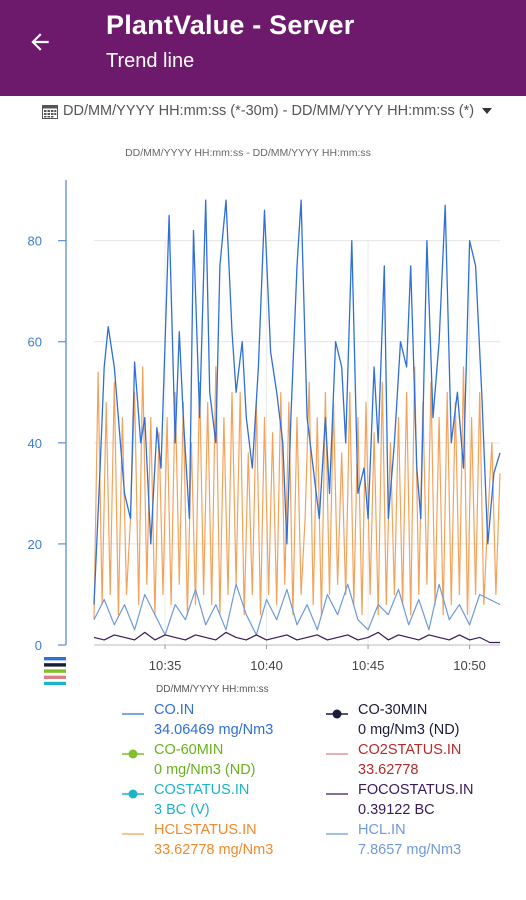 This screenshot has width=526, height=900. I want to click on legend-item: CO.IN 34.06469 mg/Nm3, so click(220, 722).